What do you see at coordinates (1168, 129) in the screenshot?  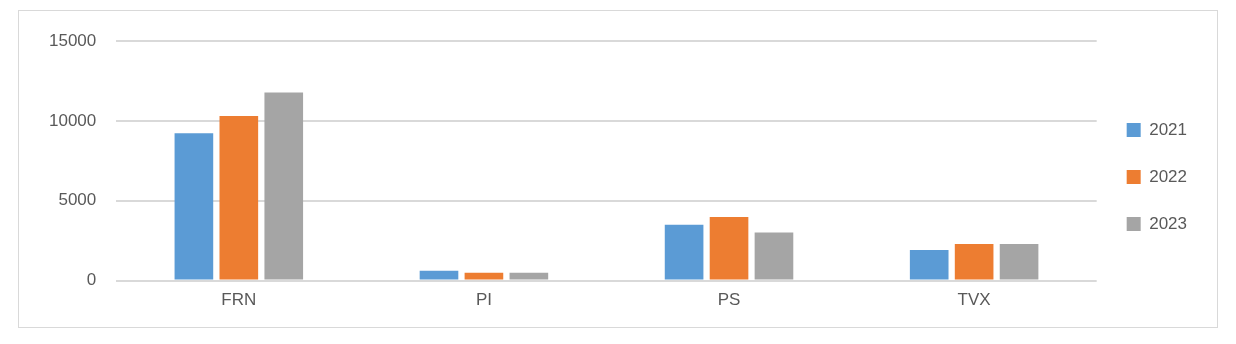 I see `legend-label: 2021` at bounding box center [1168, 129].